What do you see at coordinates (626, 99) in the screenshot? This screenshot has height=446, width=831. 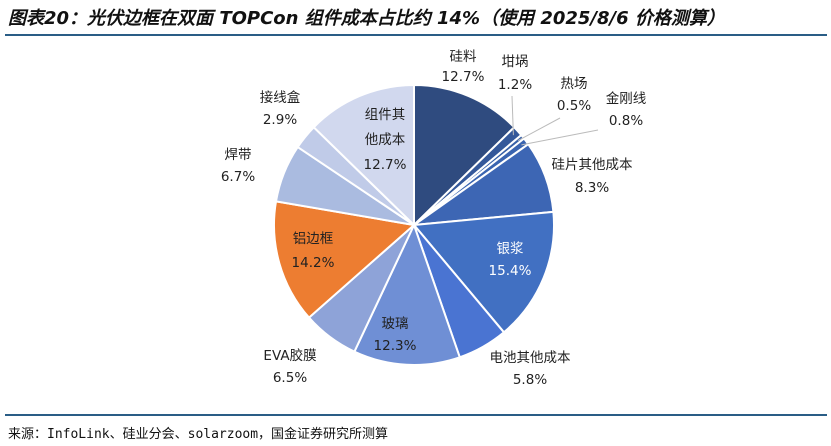 I see `slice-name-label: 金刚线` at bounding box center [626, 99].